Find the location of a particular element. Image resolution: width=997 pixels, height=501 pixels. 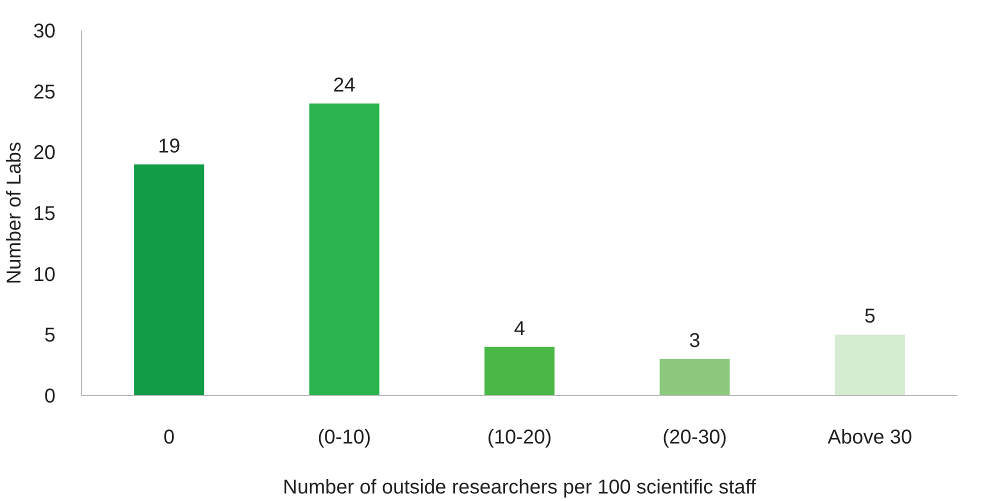

data-label: 19 is located at coordinates (169, 146).